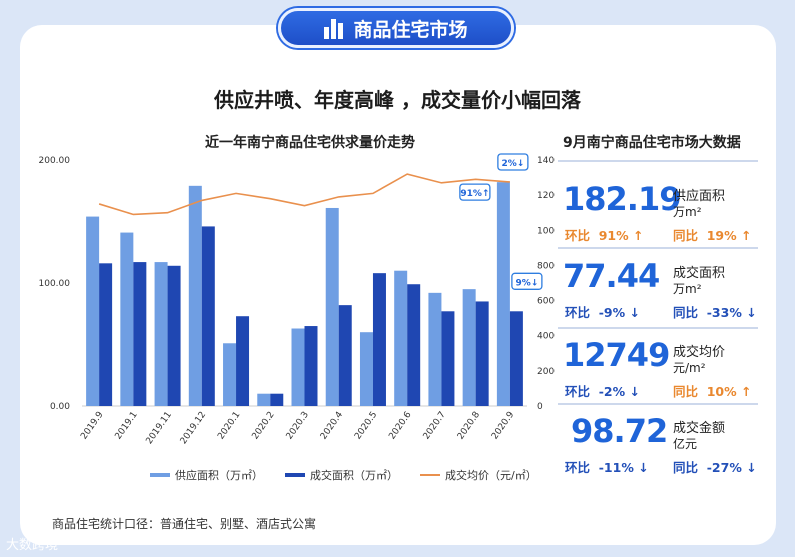  Describe the element at coordinates (503, 426) in the screenshot. I see `x-tick-label: 2020.9` at that location.